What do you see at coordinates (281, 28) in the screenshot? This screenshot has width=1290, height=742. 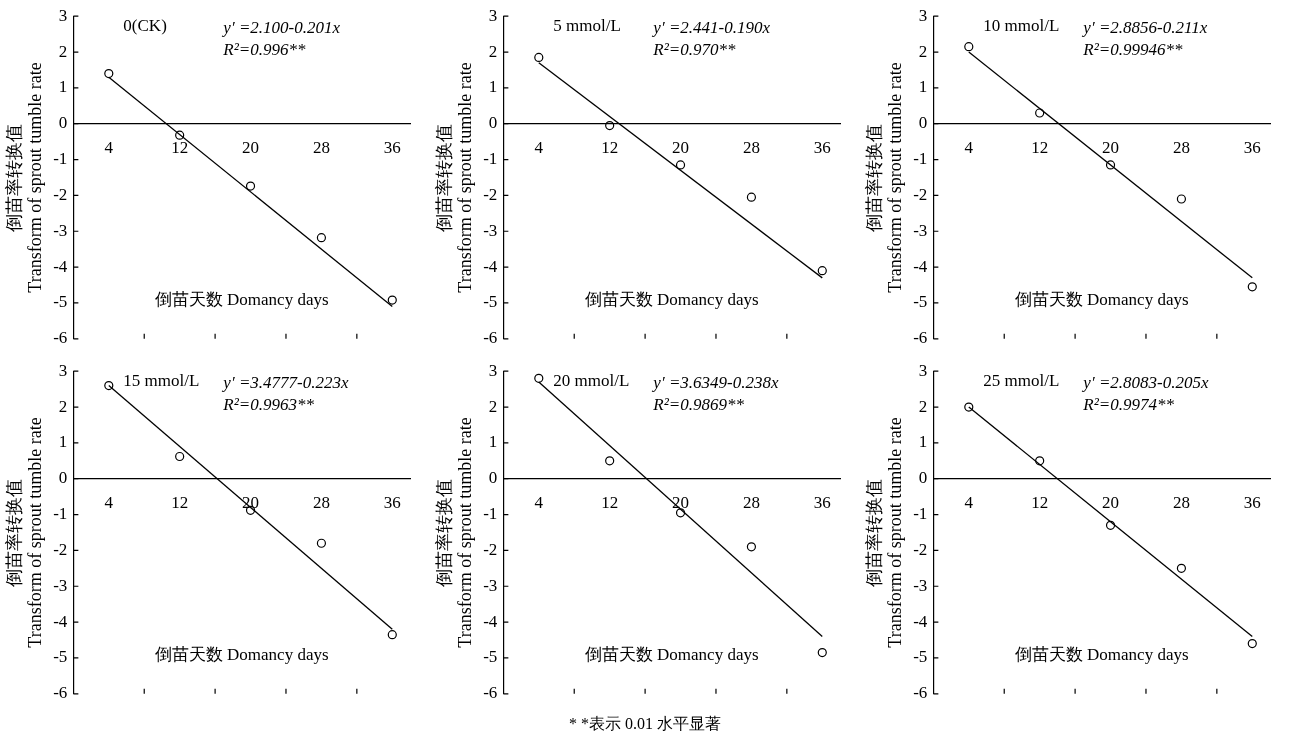 I see `annotation: y′ =2.100-0.201x` at bounding box center [281, 28].